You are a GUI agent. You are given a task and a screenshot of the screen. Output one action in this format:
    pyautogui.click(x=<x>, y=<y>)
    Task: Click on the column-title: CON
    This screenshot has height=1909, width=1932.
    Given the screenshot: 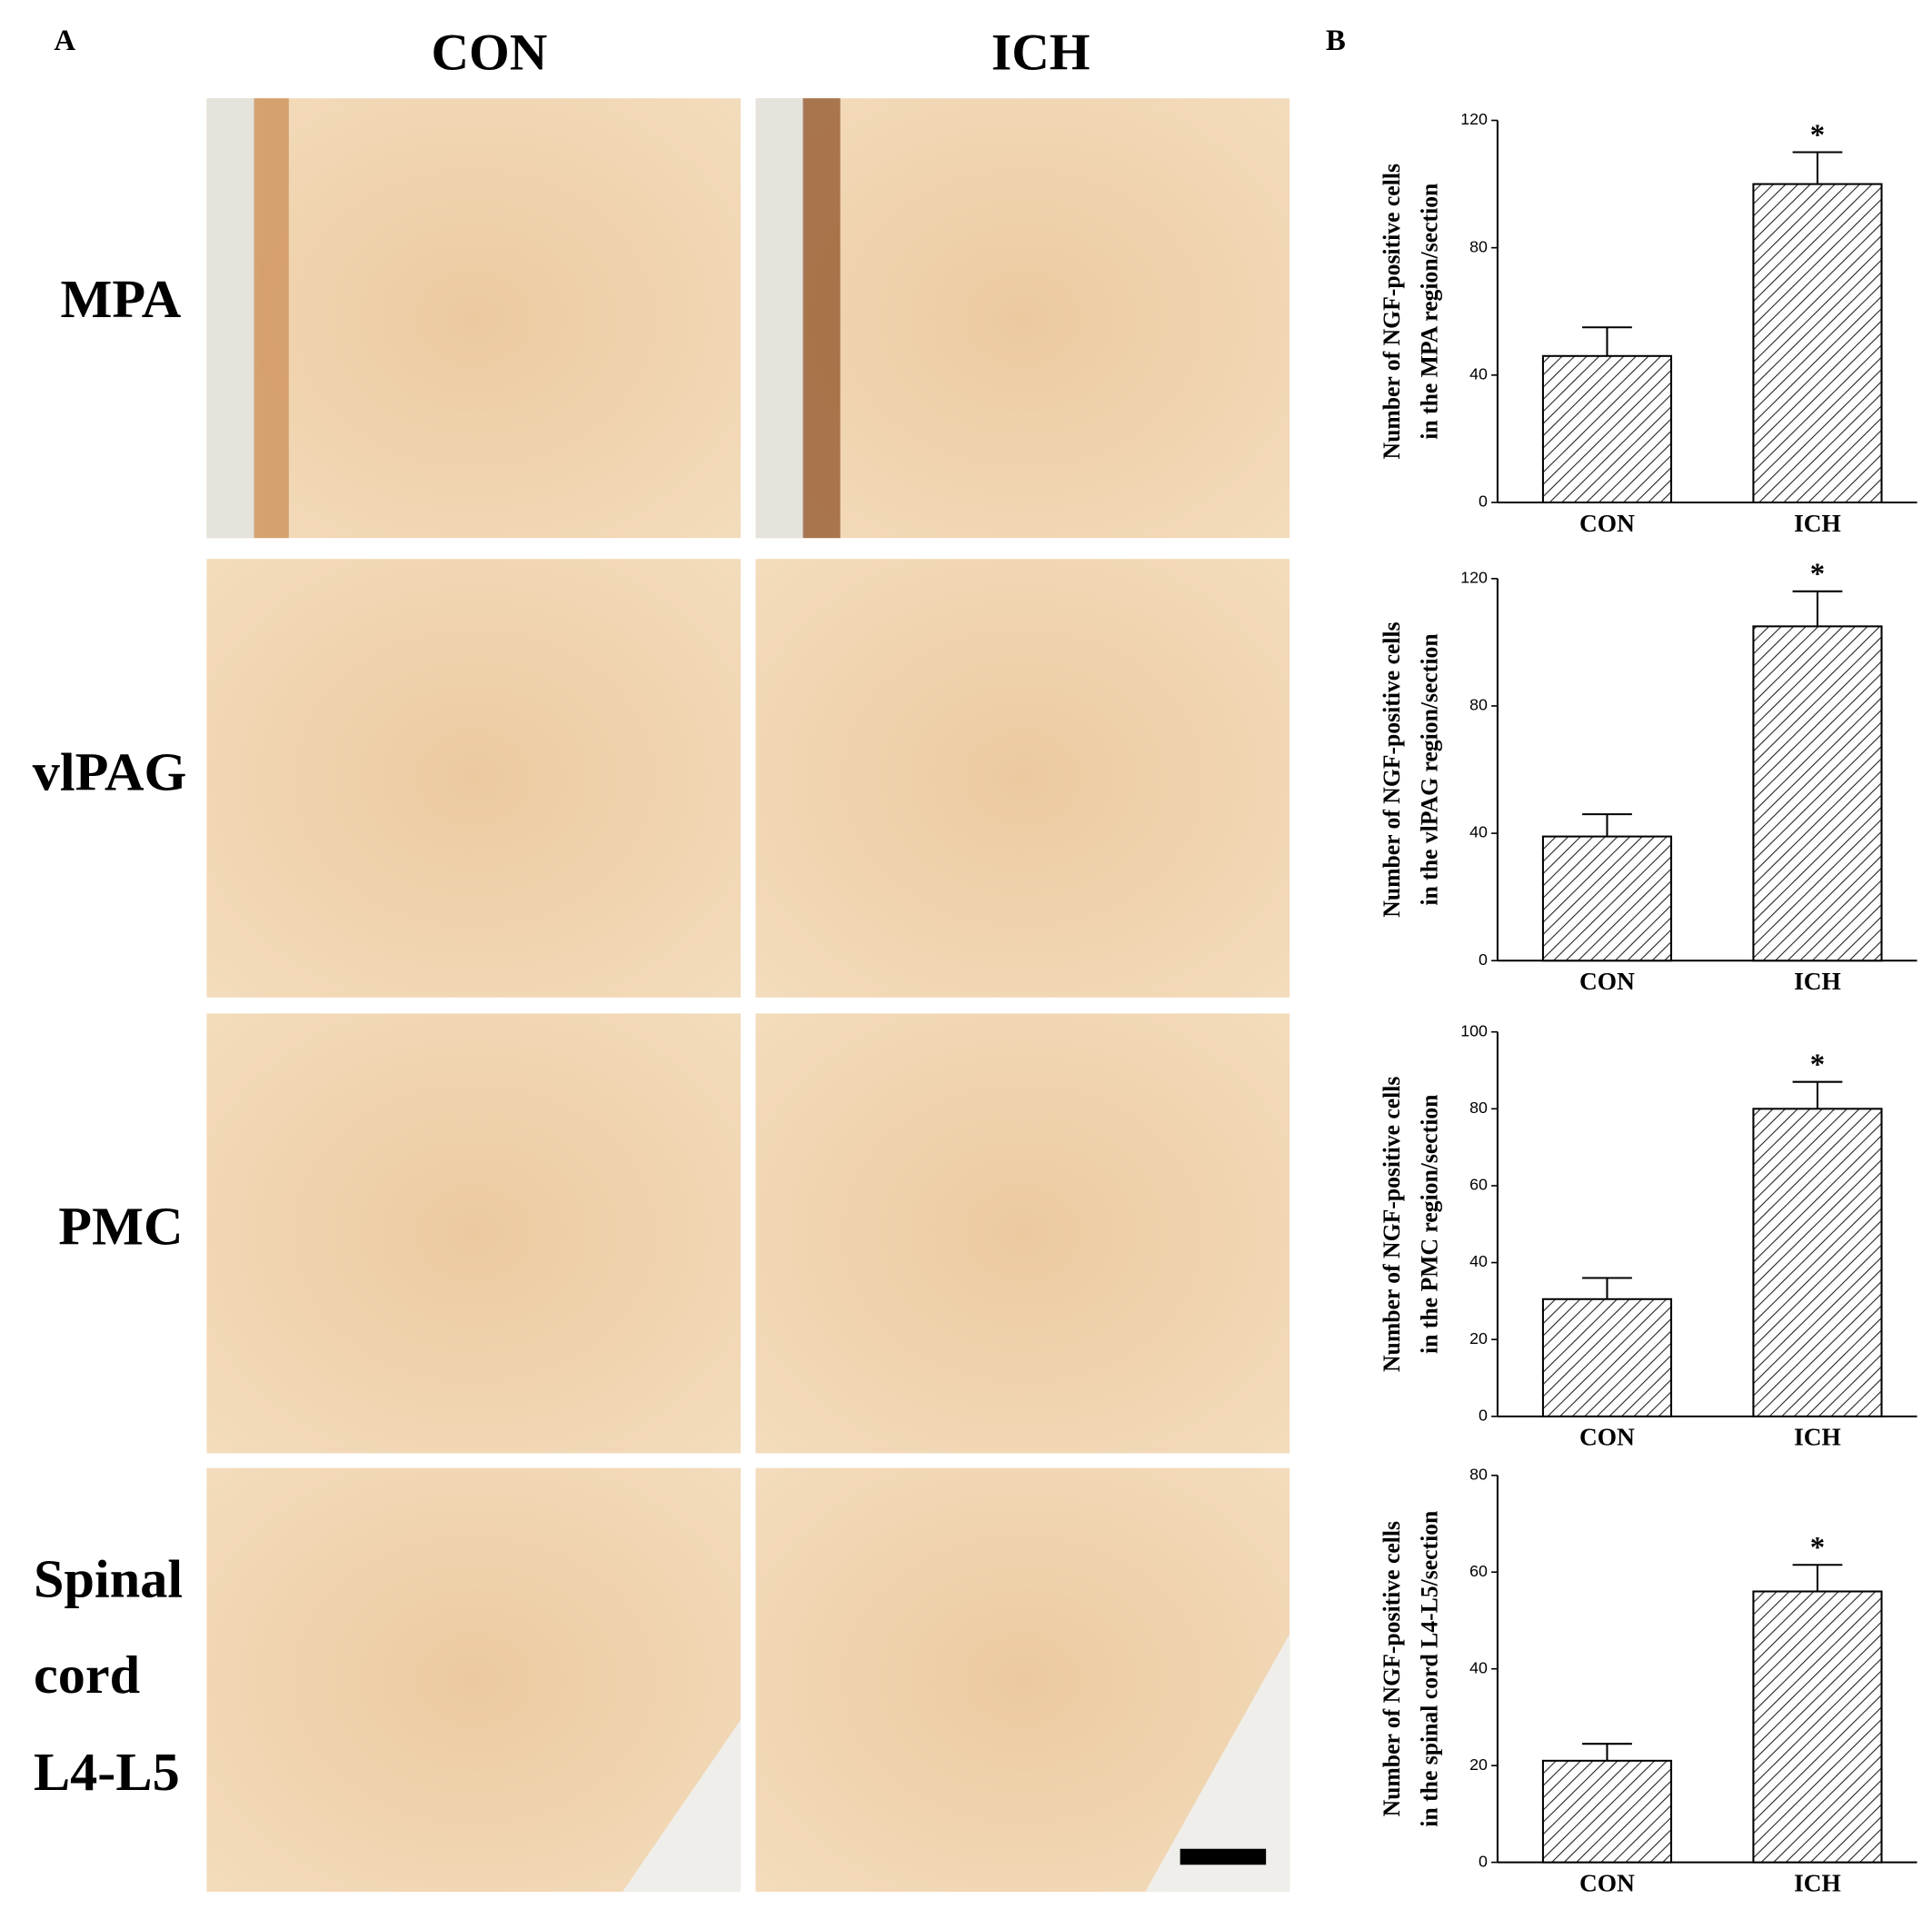 What is the action you would take?
    pyautogui.click(x=489, y=54)
    